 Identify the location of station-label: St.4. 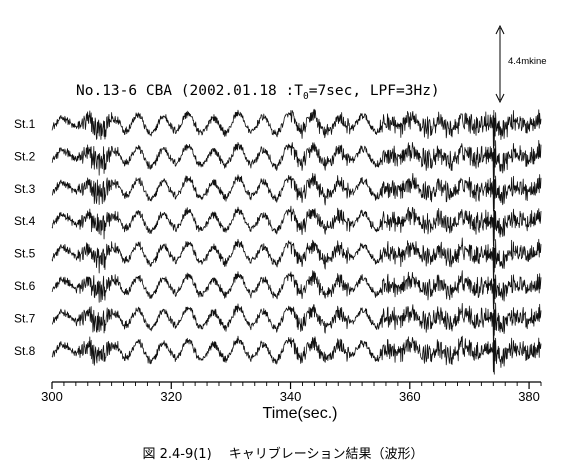
(25, 221).